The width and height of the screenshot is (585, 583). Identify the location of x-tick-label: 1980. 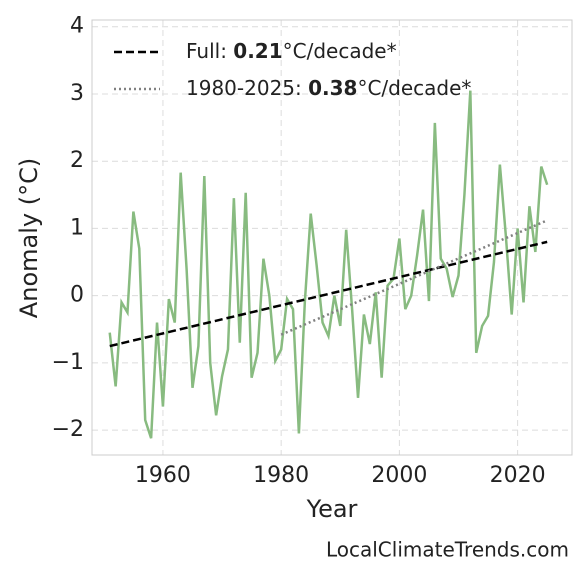
(281, 475).